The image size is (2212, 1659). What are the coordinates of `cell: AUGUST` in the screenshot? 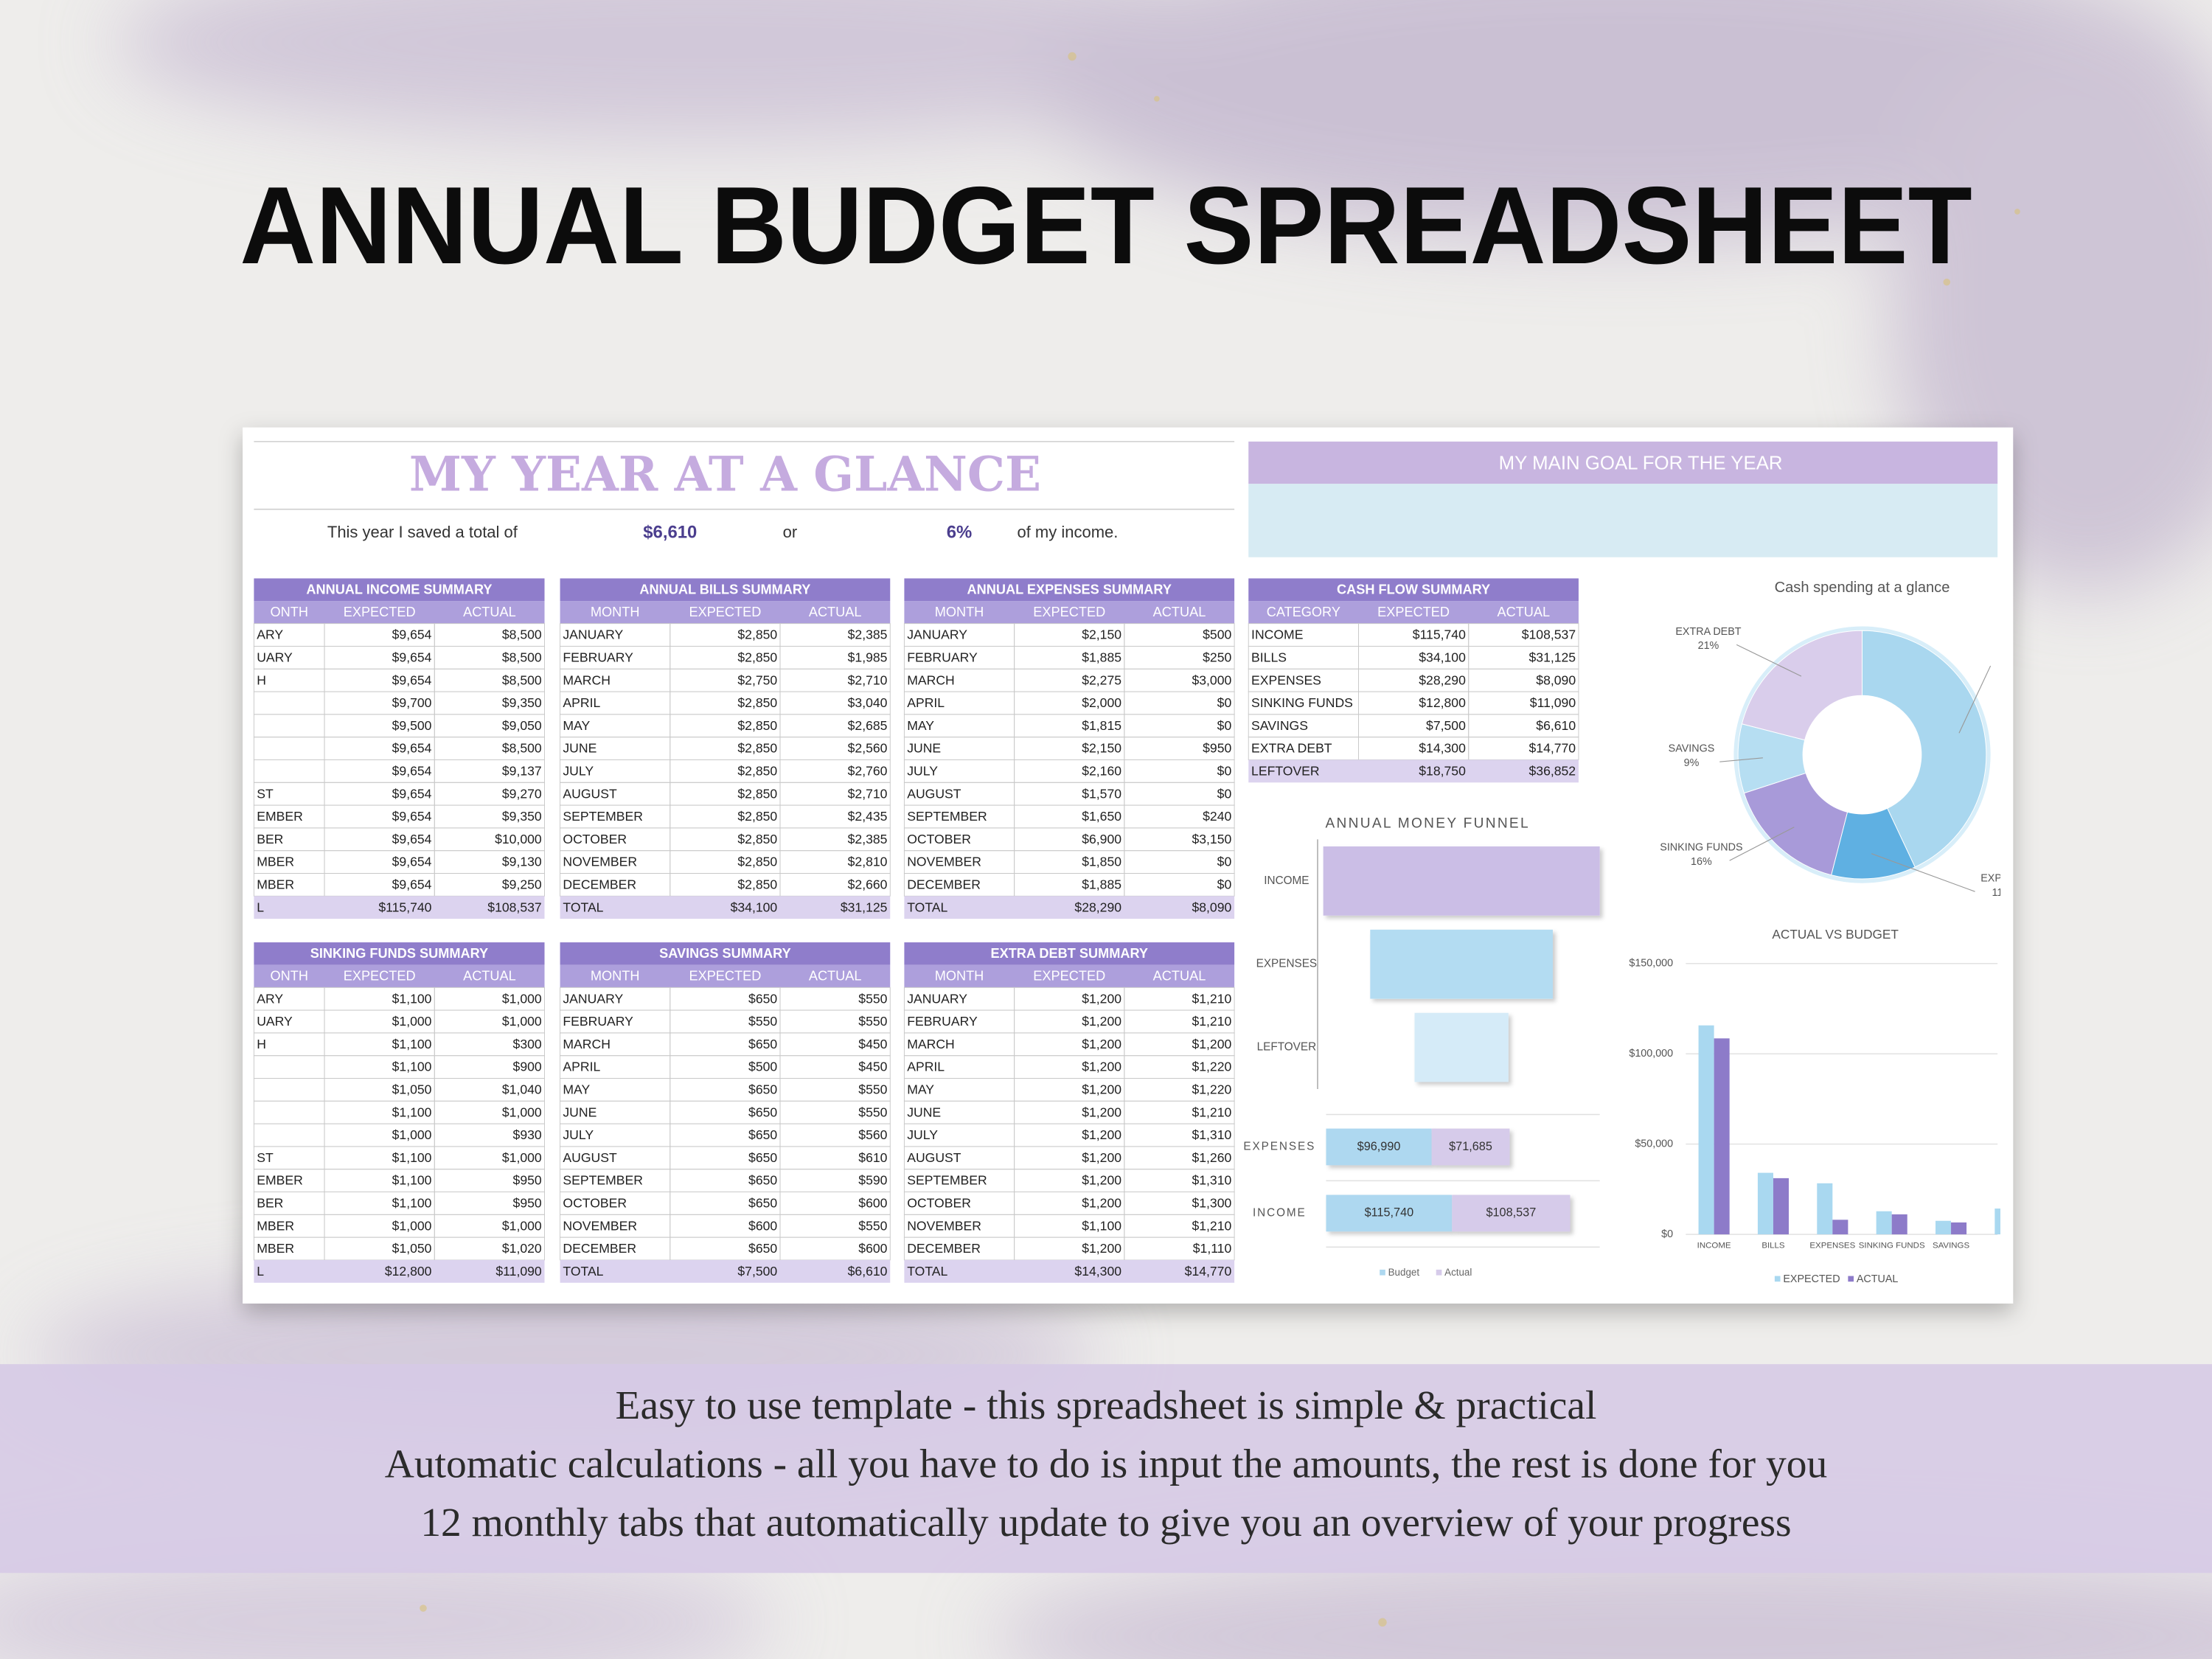 It's located at (934, 793).